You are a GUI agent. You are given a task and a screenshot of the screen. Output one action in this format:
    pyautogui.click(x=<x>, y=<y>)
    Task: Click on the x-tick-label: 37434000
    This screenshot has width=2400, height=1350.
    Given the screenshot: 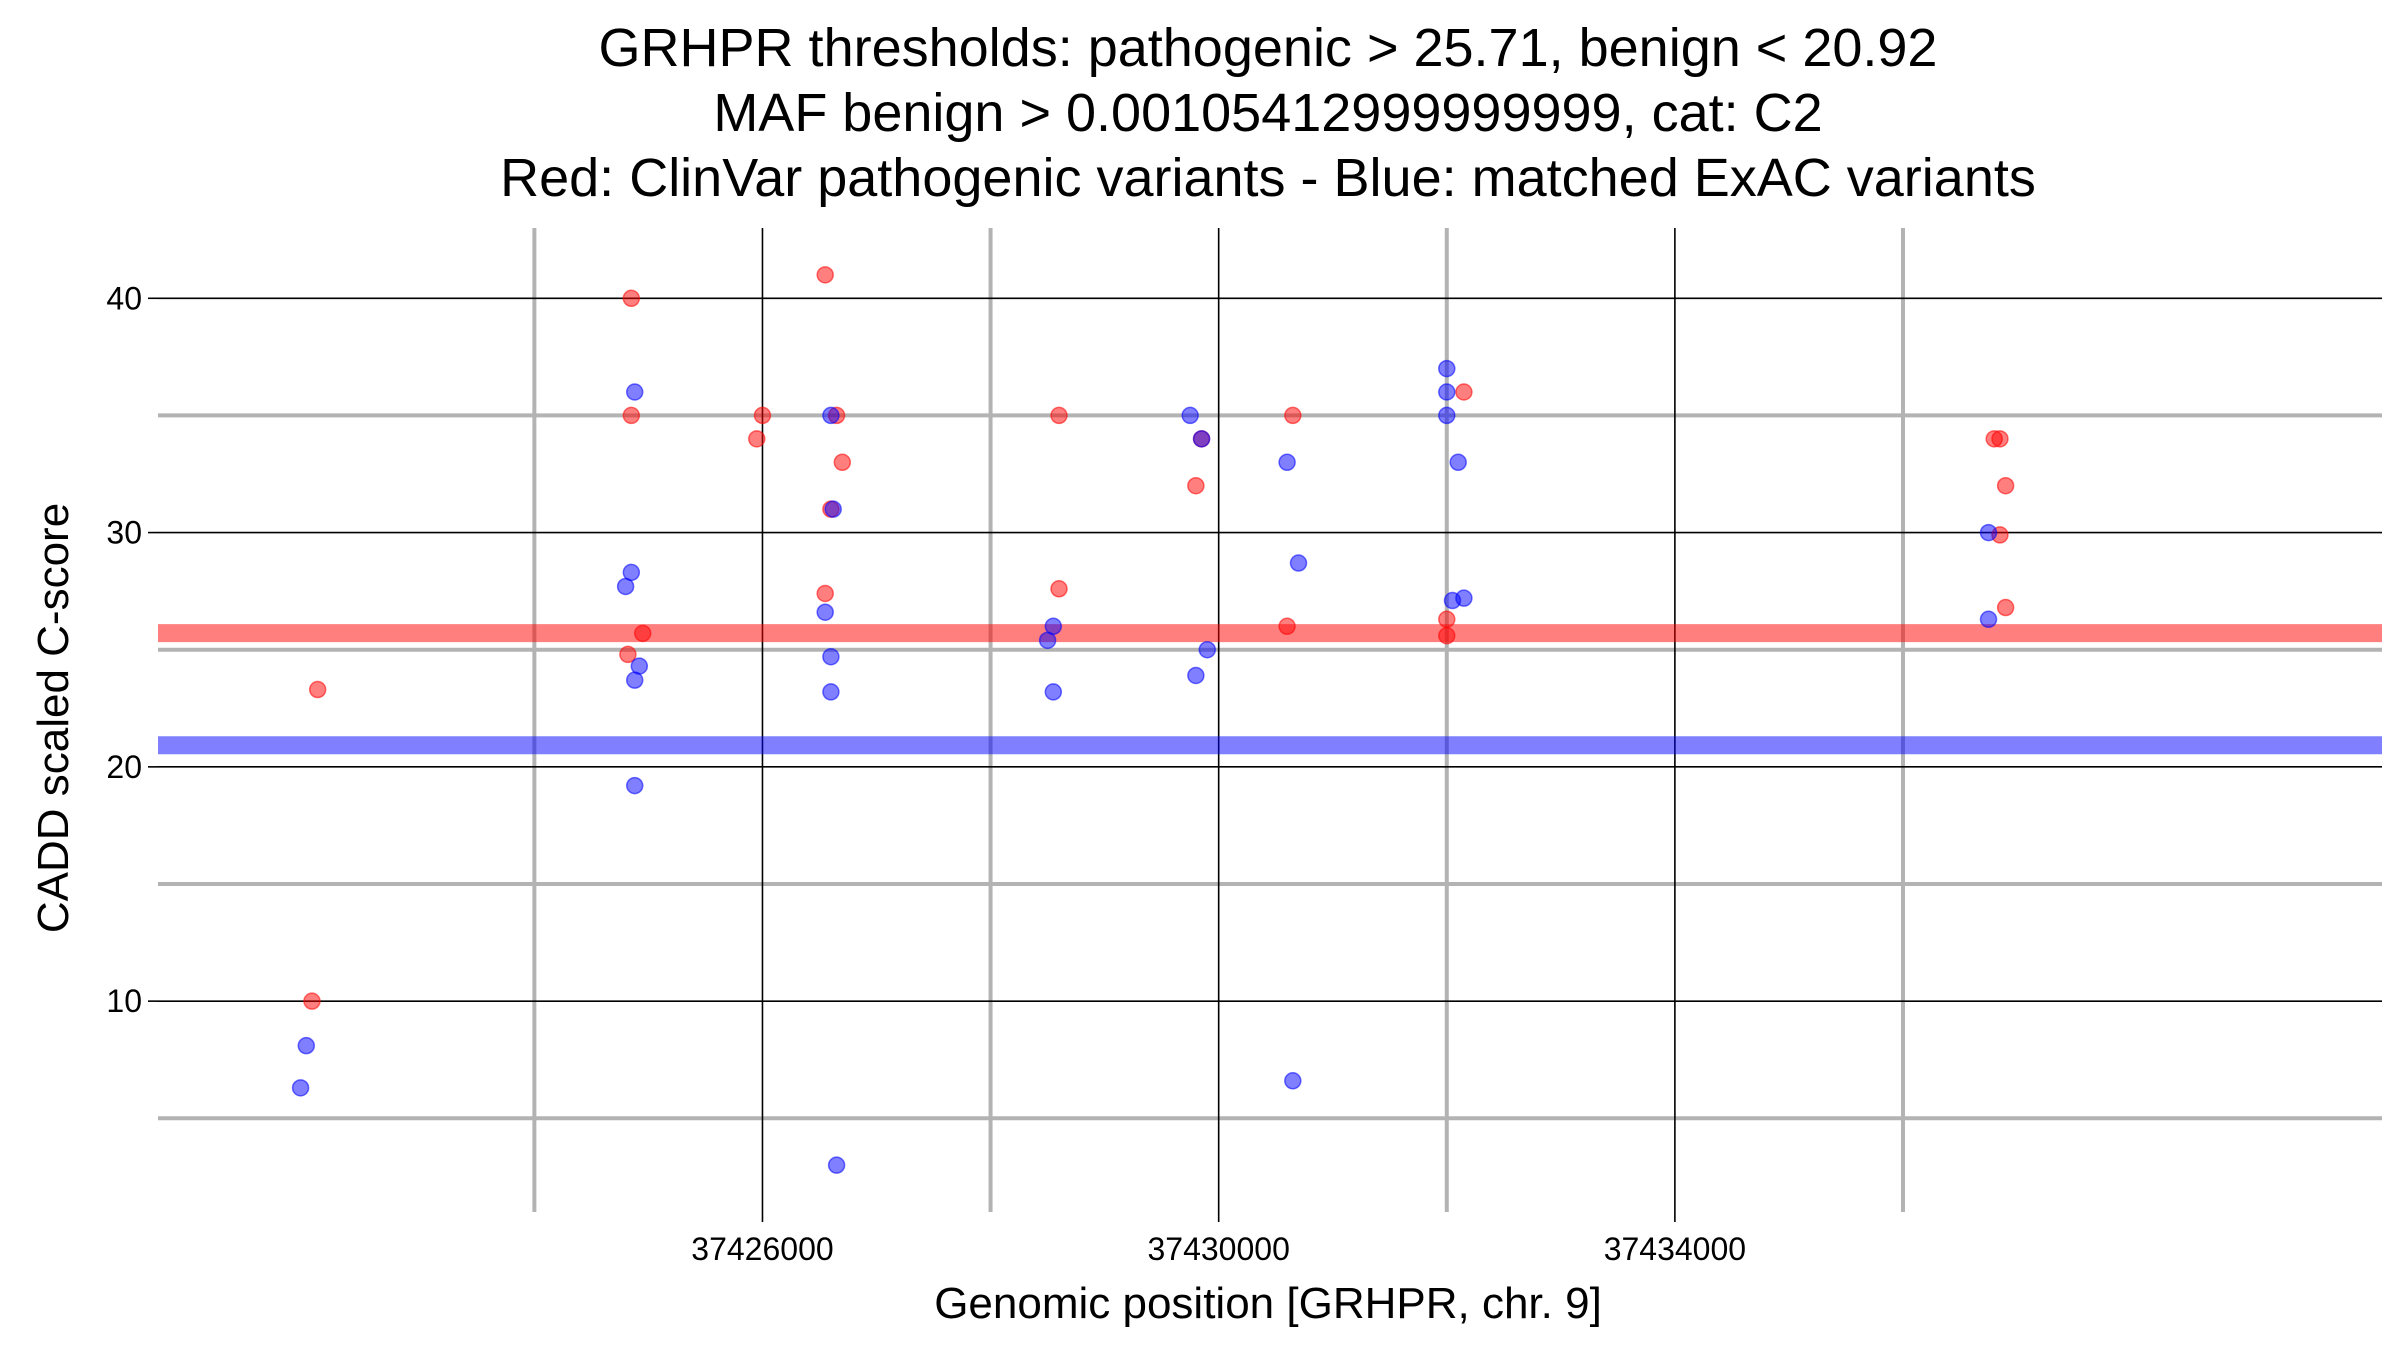 What is the action you would take?
    pyautogui.click(x=1675, y=1249)
    